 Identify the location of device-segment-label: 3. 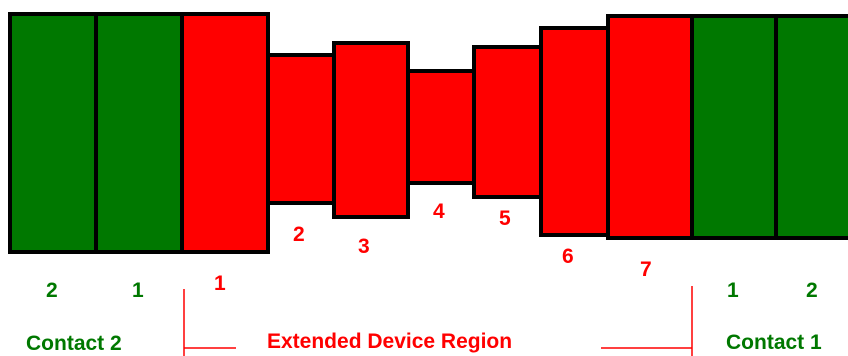
(364, 246).